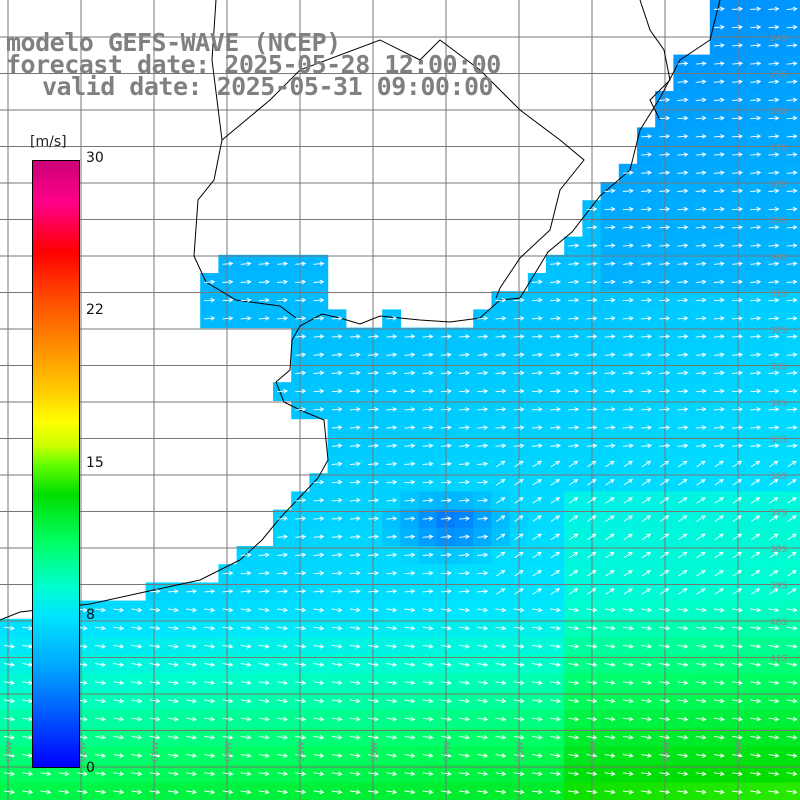 This screenshot has width=800, height=800. Describe the element at coordinates (778, 185) in the screenshot. I see `lat-label: 28S` at that location.